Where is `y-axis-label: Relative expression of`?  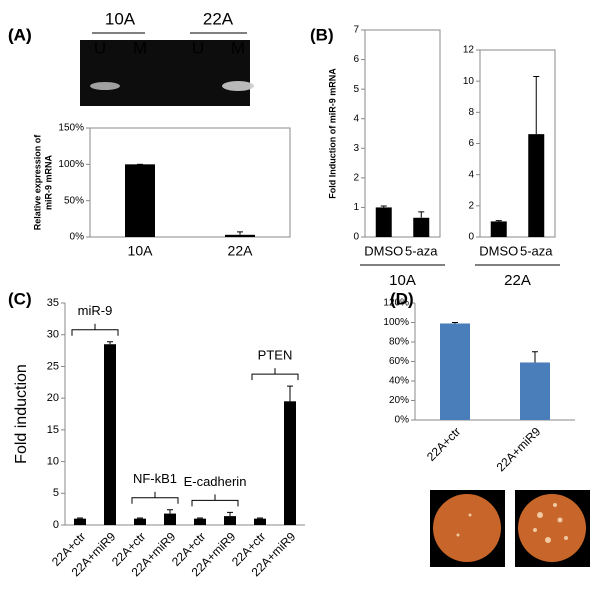 y-axis-label: Relative expression of is located at coordinates (37, 182).